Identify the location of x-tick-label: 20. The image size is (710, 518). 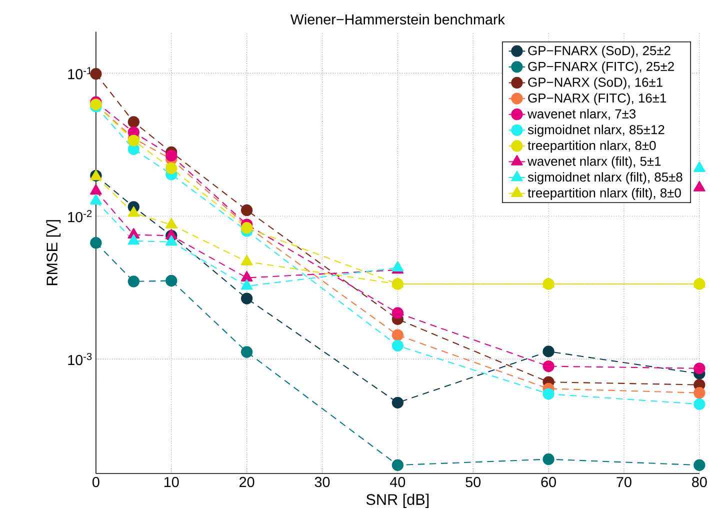
(247, 482).